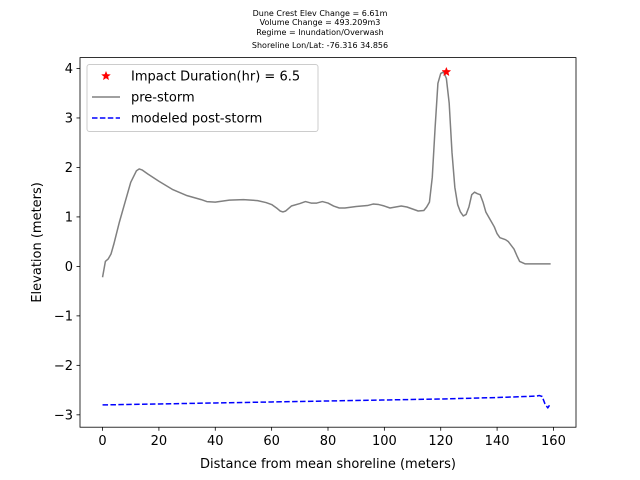 The width and height of the screenshot is (640, 480). Describe the element at coordinates (446, 71) in the screenshot. I see `impact-marker-point` at that location.